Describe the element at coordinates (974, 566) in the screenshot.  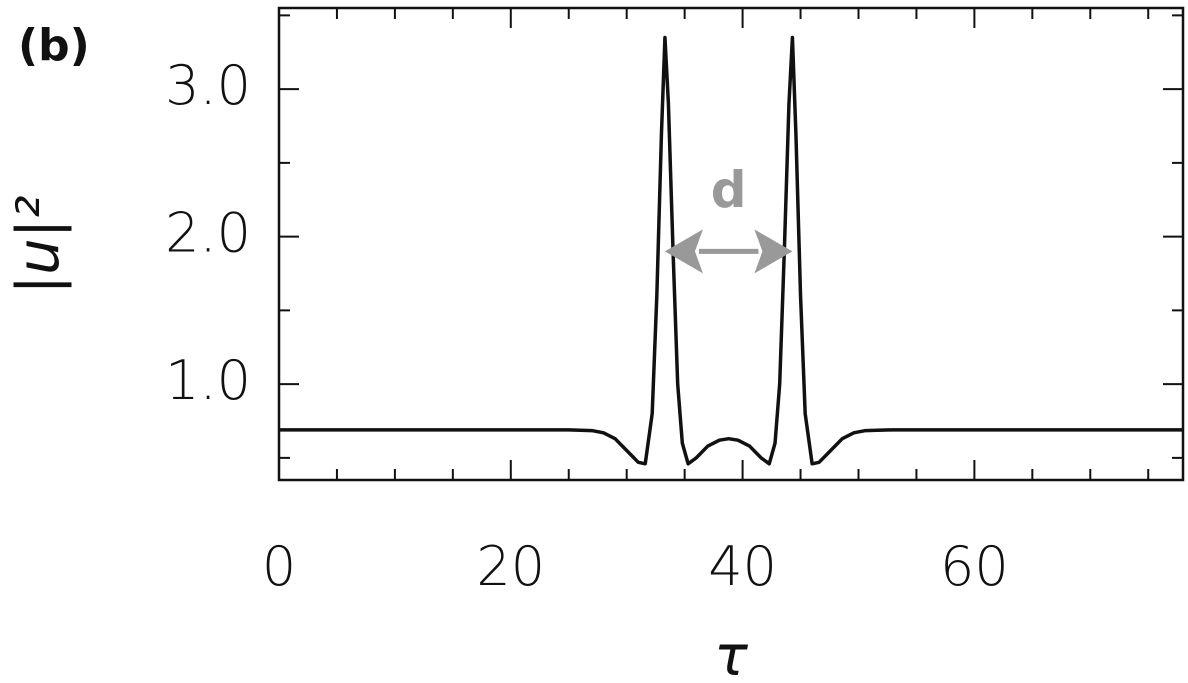
I see `x-tick-label: 60` at that location.